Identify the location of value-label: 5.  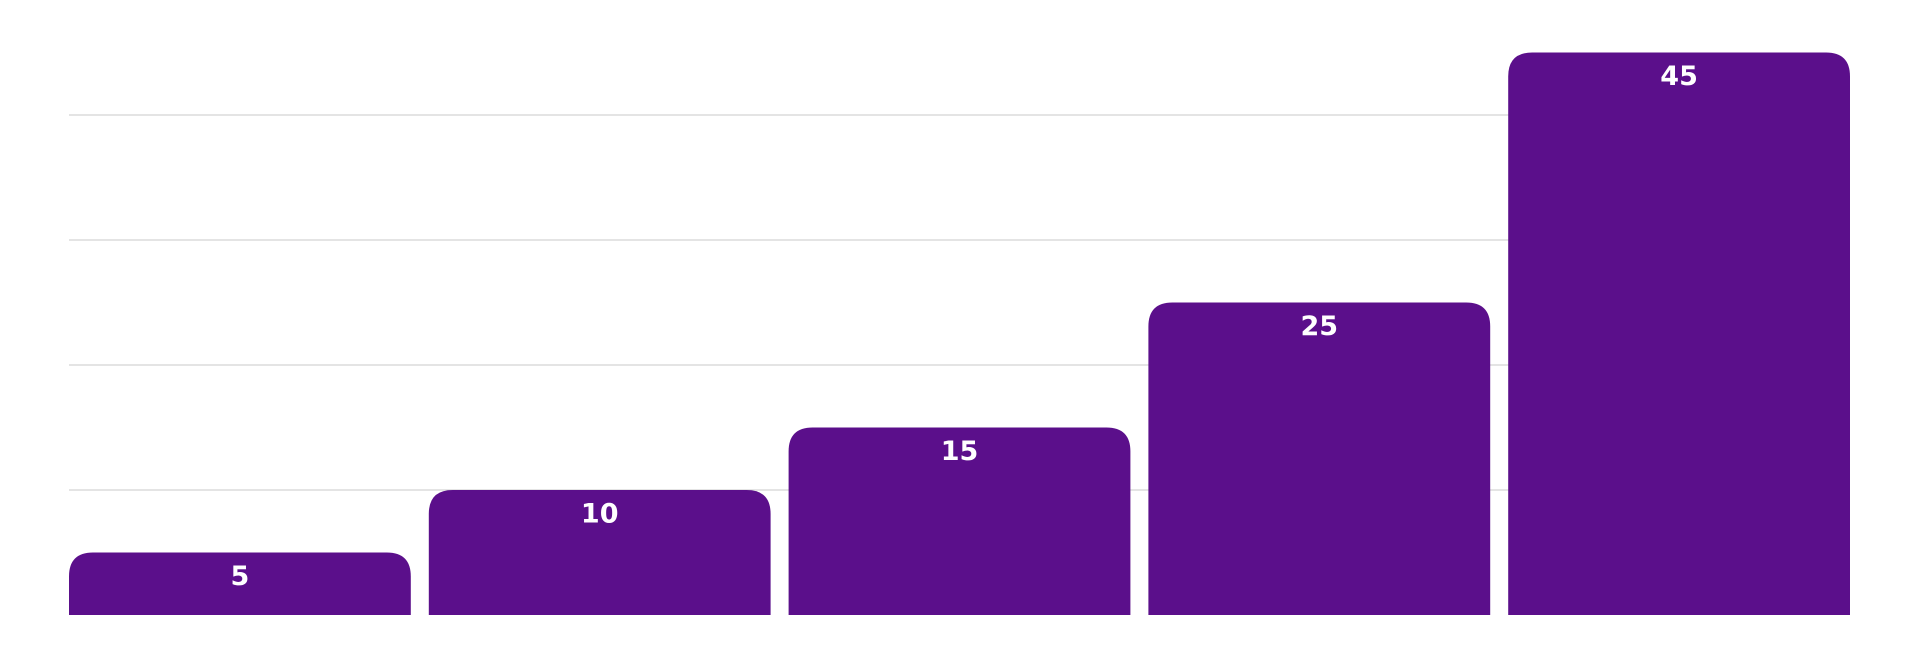
(240, 576).